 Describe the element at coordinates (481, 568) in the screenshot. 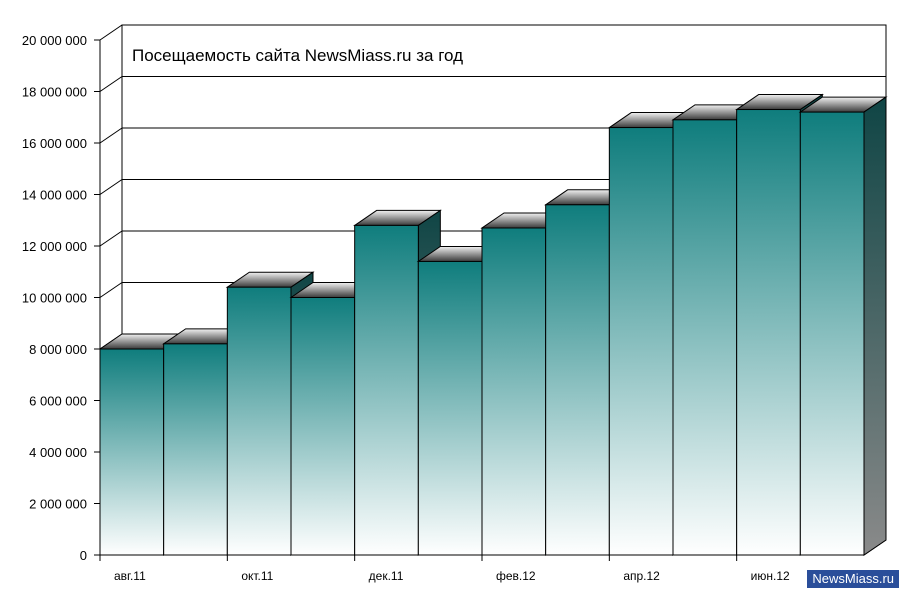

I see `x-axis: авг.11 окт.11 дек.11 фев.12 апр.12 июн.12` at that location.